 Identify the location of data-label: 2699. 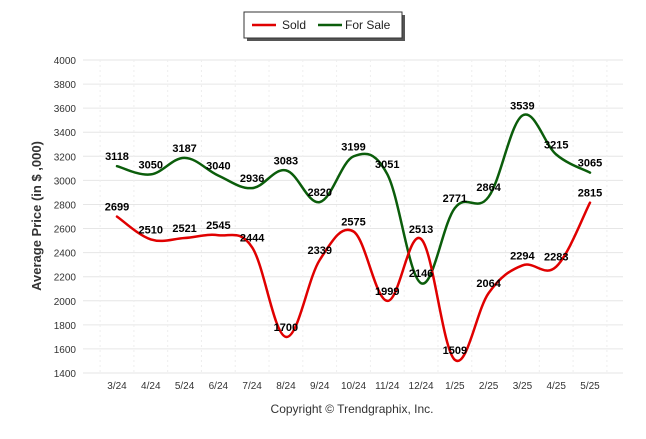
(117, 208).